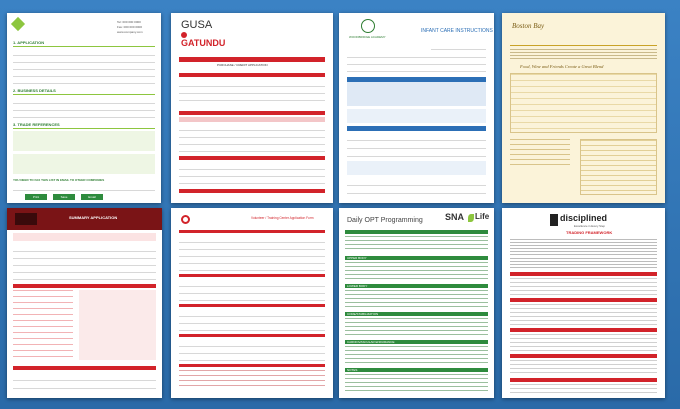 This screenshot has width=680, height=409. I want to click on email-button: Email, so click(92, 197).